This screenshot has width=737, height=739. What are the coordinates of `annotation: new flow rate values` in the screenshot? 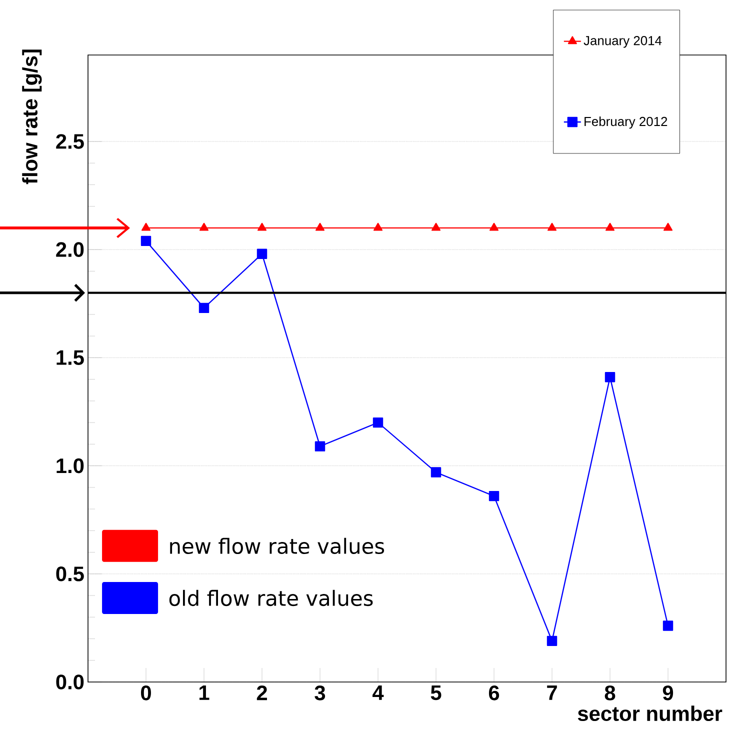 It's located at (277, 546).